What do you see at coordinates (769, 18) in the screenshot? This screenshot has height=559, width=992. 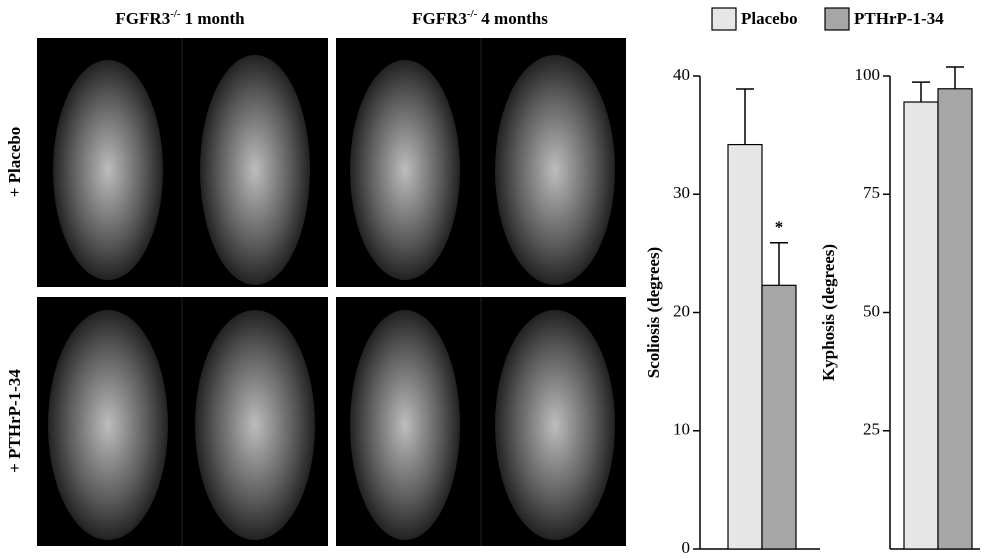 I see `legend-label: Placebo` at bounding box center [769, 18].